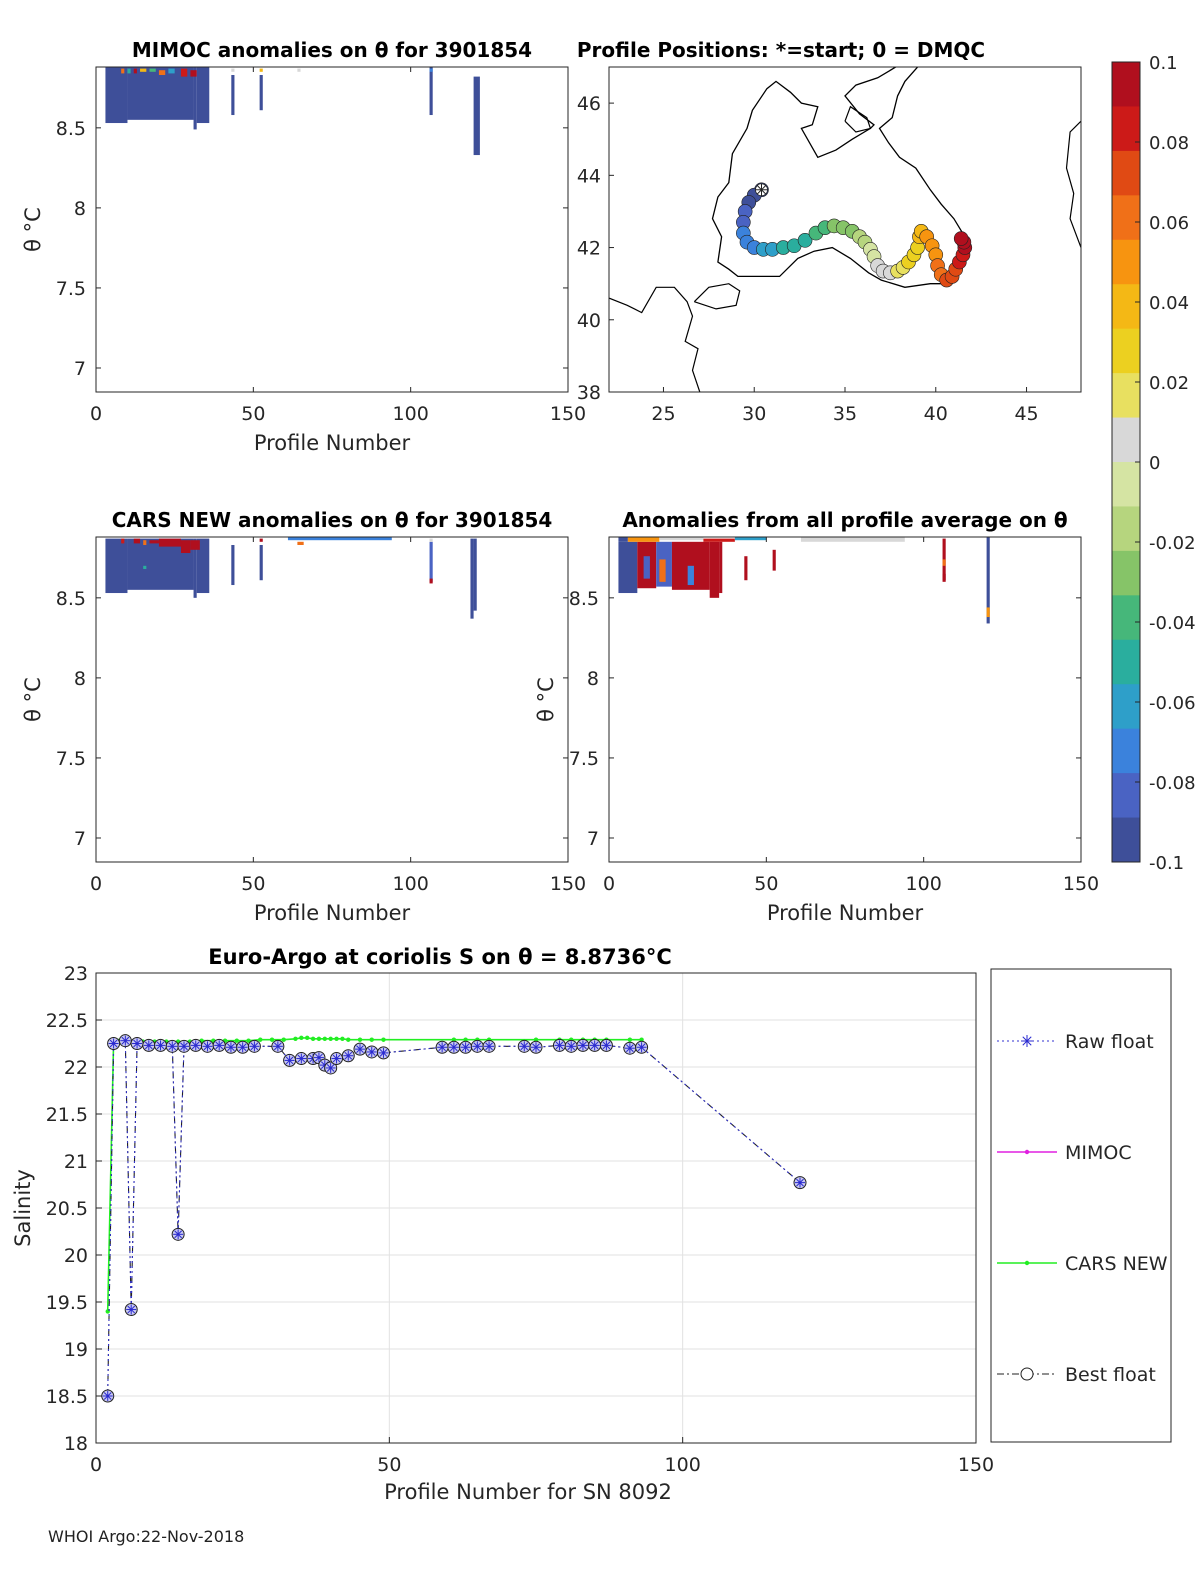 This screenshot has width=1200, height=1575. Describe the element at coordinates (1098, 1153) in the screenshot. I see `legend-label: MIMOC` at that location.